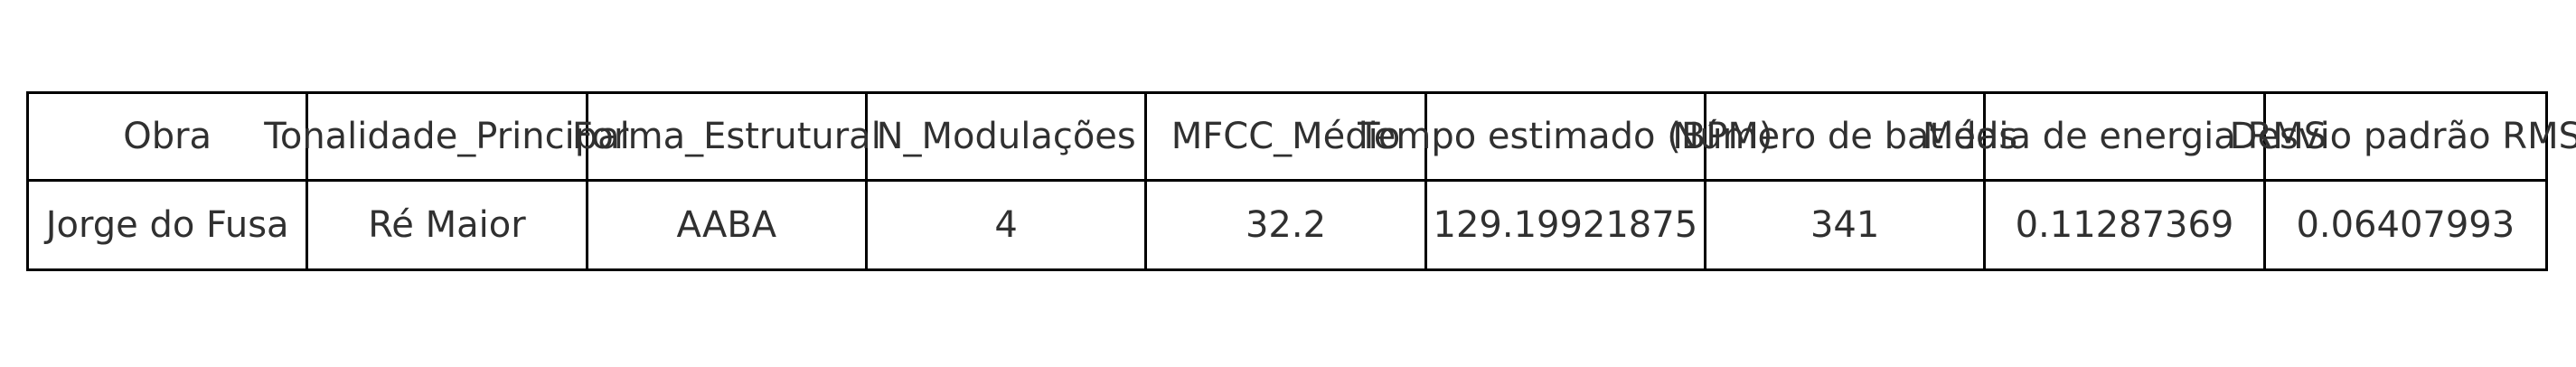 This screenshot has width=2576, height=367. I want to click on column-header-mfcc: MFCC_Médio, so click(1287, 138).